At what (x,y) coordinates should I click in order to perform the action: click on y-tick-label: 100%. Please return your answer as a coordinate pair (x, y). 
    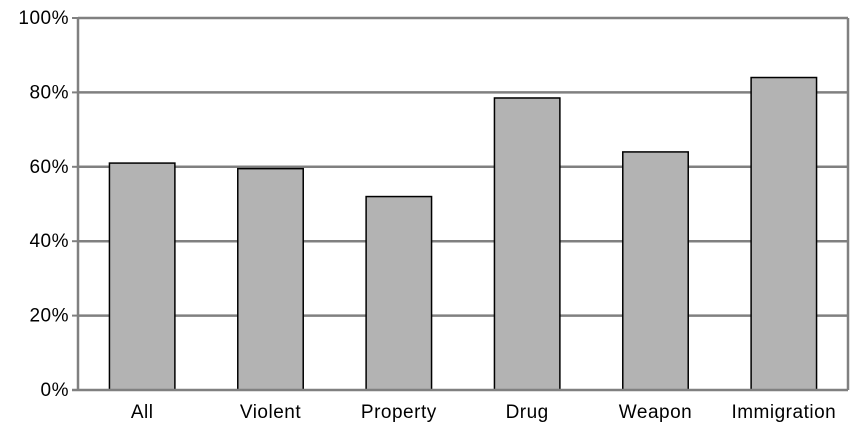
    Looking at the image, I should click on (43, 18).